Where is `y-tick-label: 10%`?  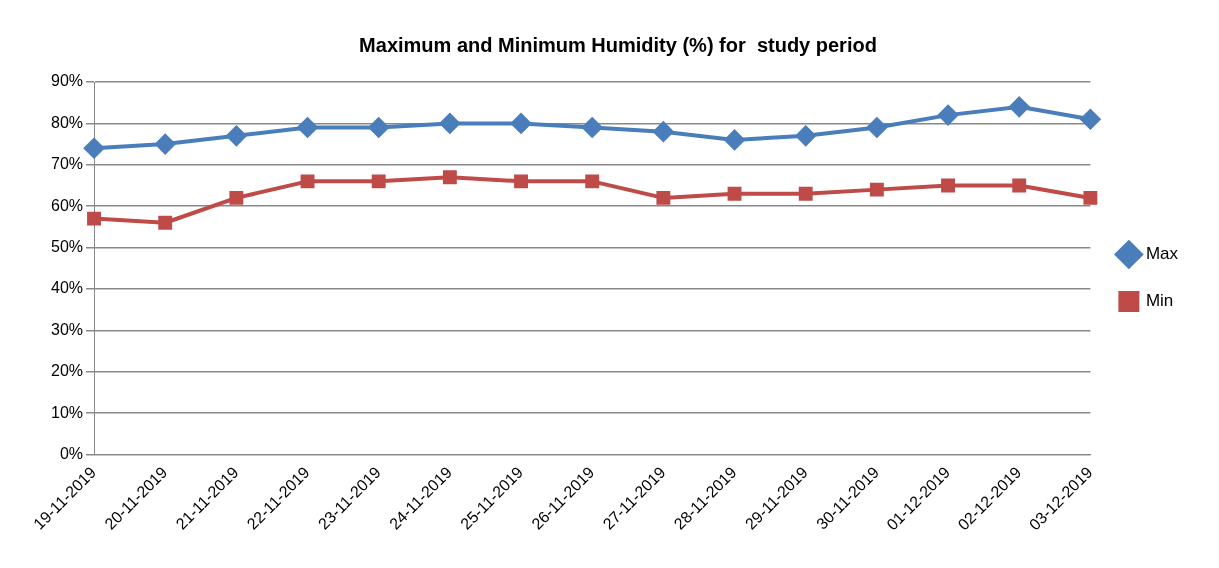
y-tick-label: 10% is located at coordinates (67, 412).